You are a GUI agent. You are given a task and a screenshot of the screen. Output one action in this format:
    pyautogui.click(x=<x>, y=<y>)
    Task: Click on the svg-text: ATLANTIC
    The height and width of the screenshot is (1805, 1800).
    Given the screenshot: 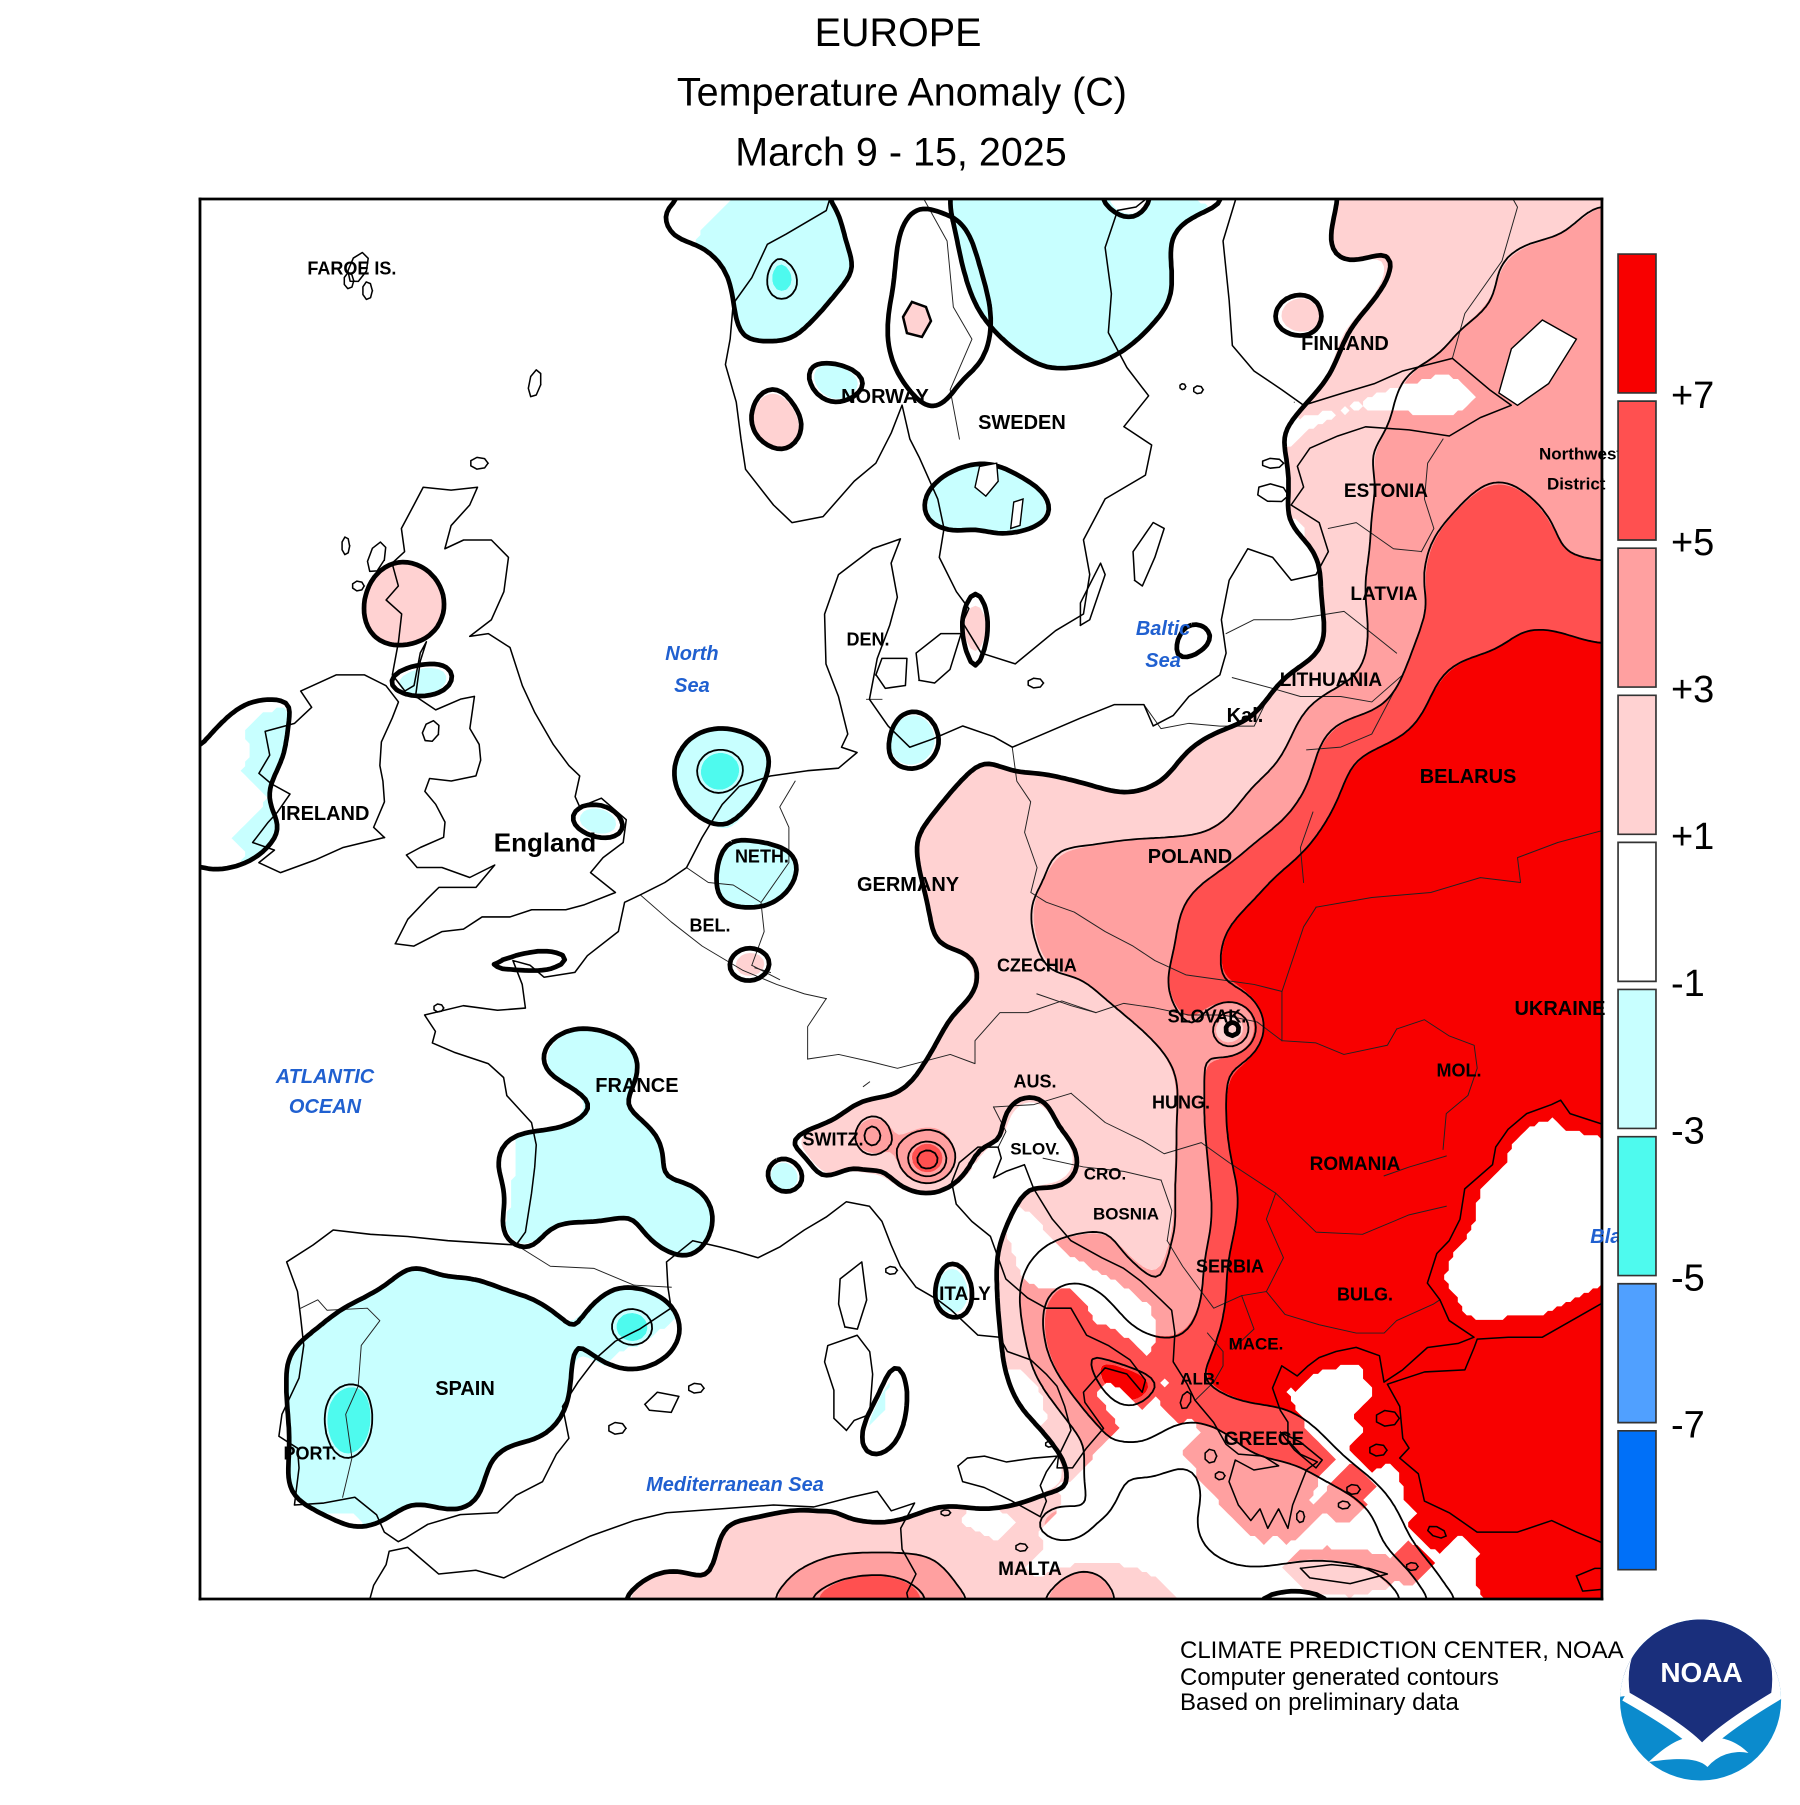 What is the action you would take?
    pyautogui.click(x=325, y=1077)
    